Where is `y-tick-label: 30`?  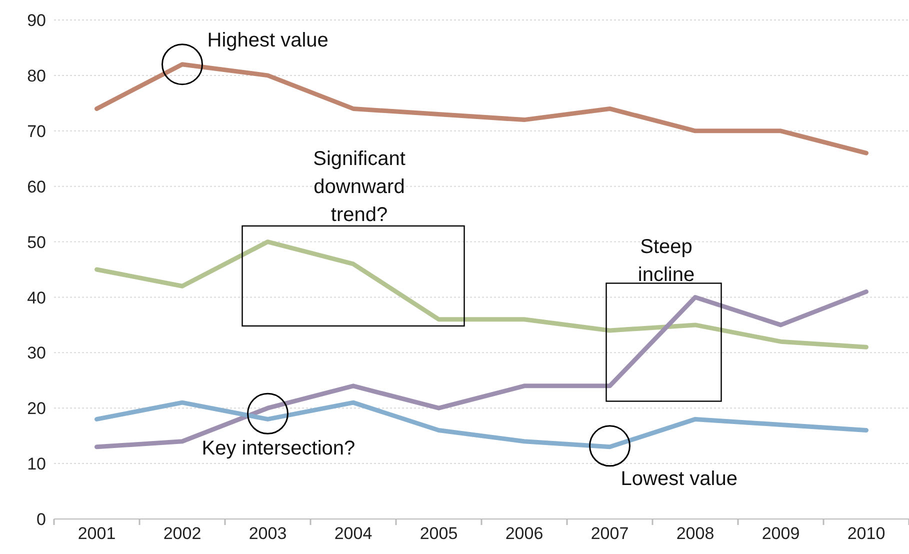 y-tick-label: 30 is located at coordinates (36, 353).